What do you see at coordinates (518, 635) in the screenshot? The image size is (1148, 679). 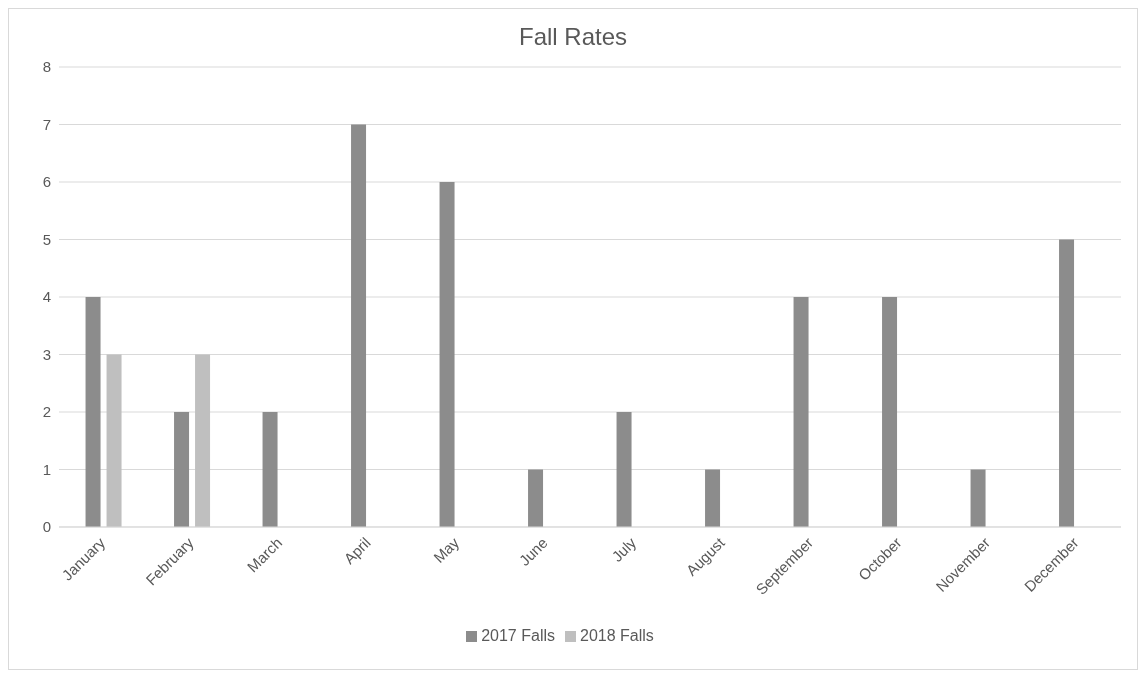 I see `legend-label: 2017 Falls` at bounding box center [518, 635].